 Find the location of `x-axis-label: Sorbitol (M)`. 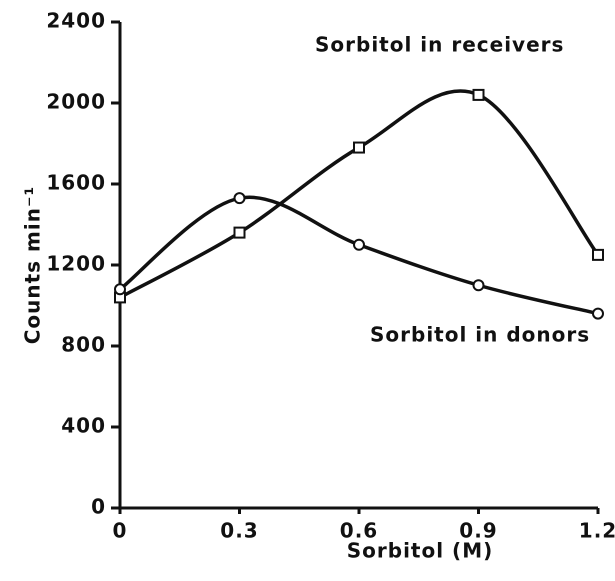

x-axis-label: Sorbitol (M) is located at coordinates (420, 551).